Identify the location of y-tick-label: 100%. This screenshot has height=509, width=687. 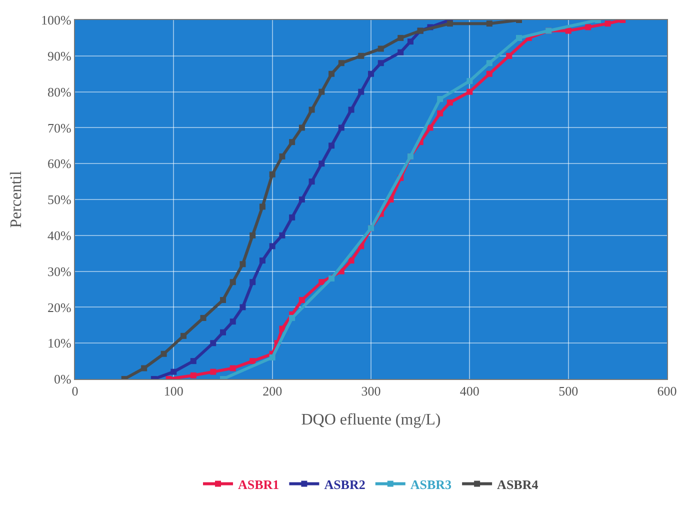
(56, 20).